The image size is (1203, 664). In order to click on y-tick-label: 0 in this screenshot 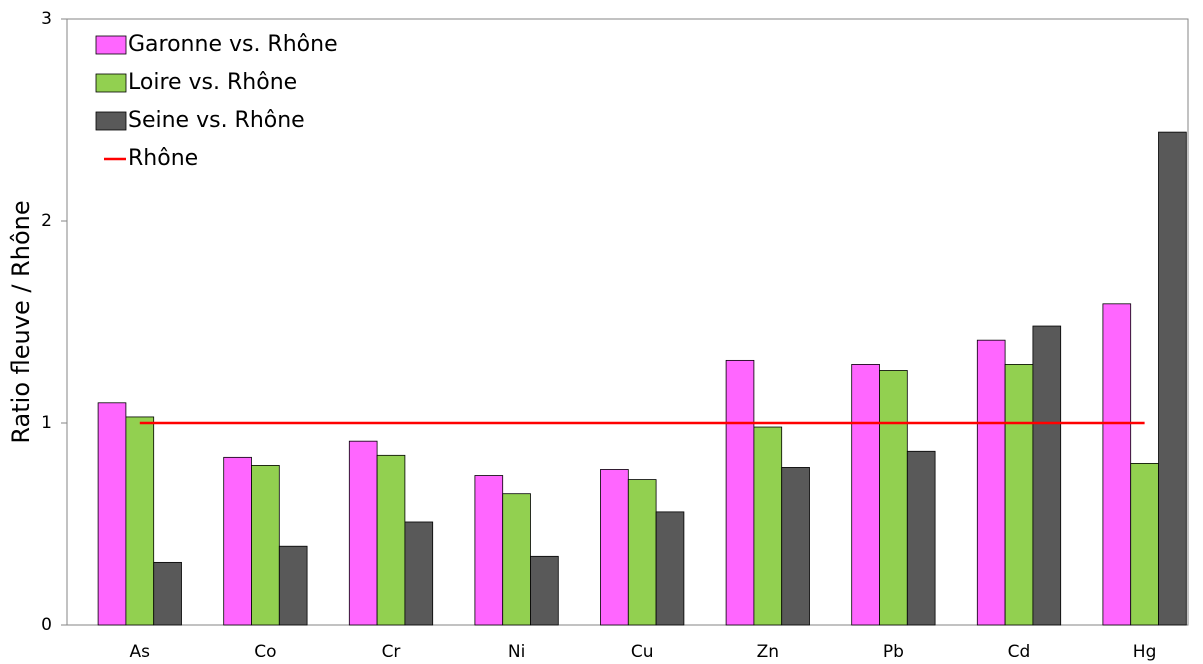, I will do `click(46, 625)`.